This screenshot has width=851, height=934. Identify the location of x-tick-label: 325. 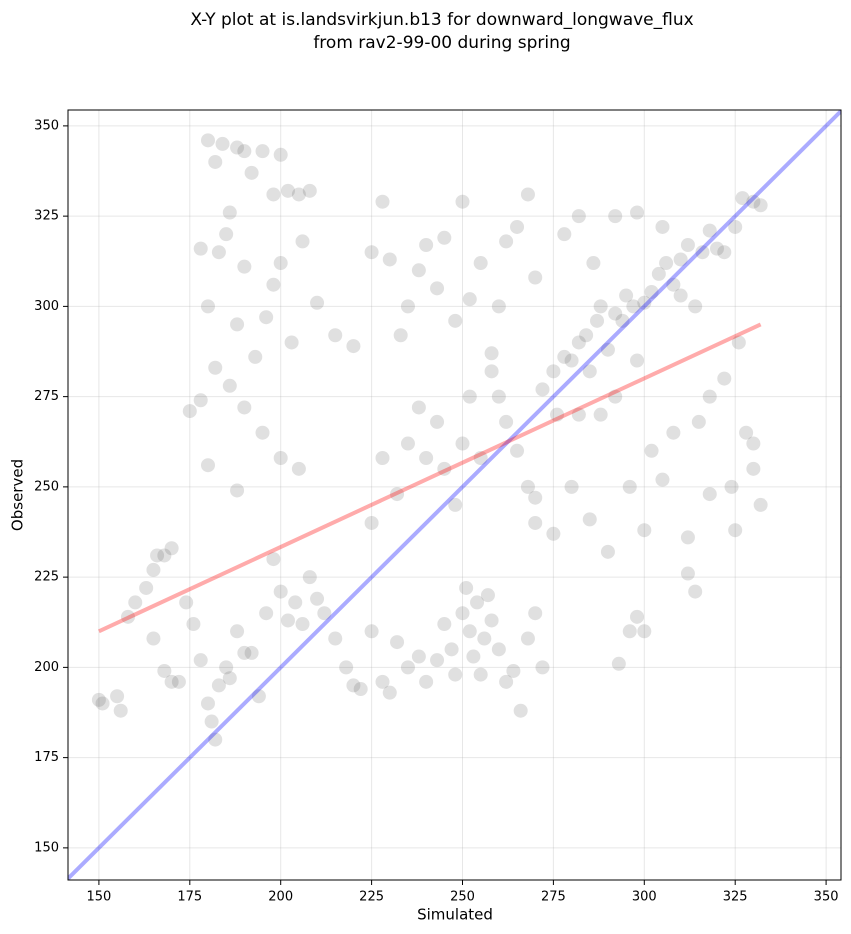
(735, 897).